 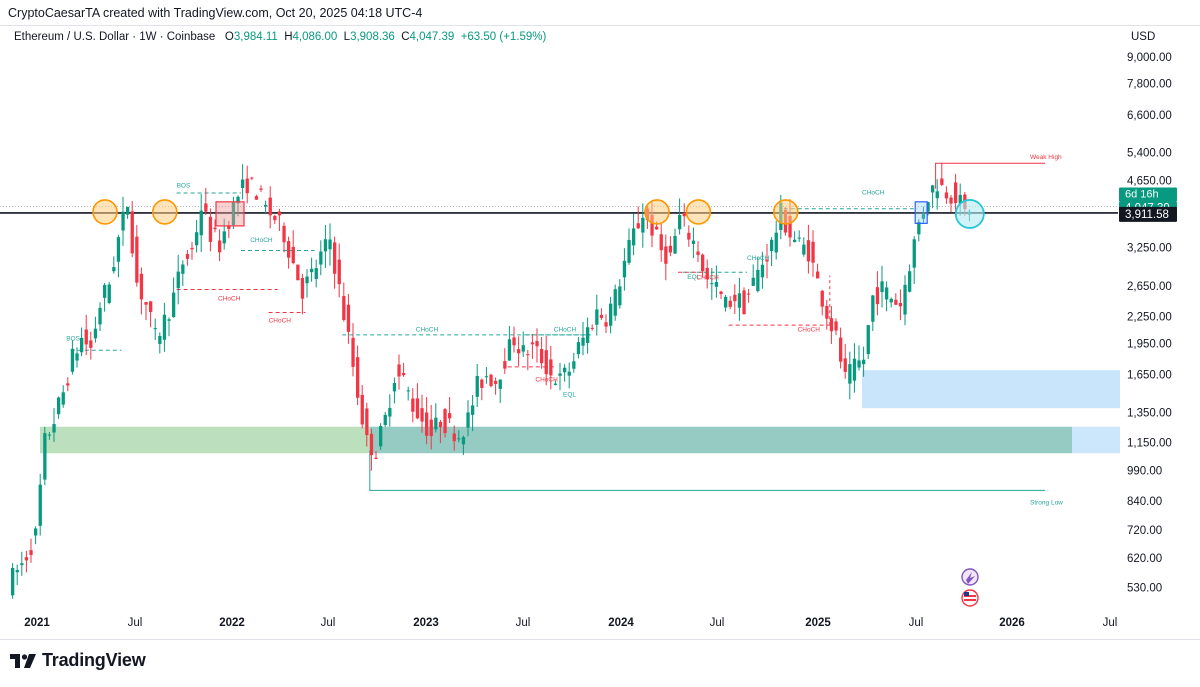 What do you see at coordinates (693, 277) in the screenshot?
I see `annotation-label-9: EQL` at bounding box center [693, 277].